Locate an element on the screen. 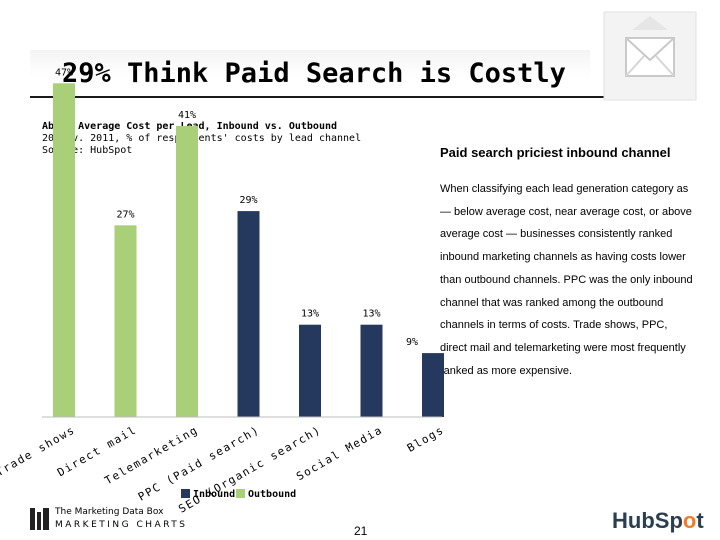 The width and height of the screenshot is (720, 540). title-band is located at coordinates (310, 73).